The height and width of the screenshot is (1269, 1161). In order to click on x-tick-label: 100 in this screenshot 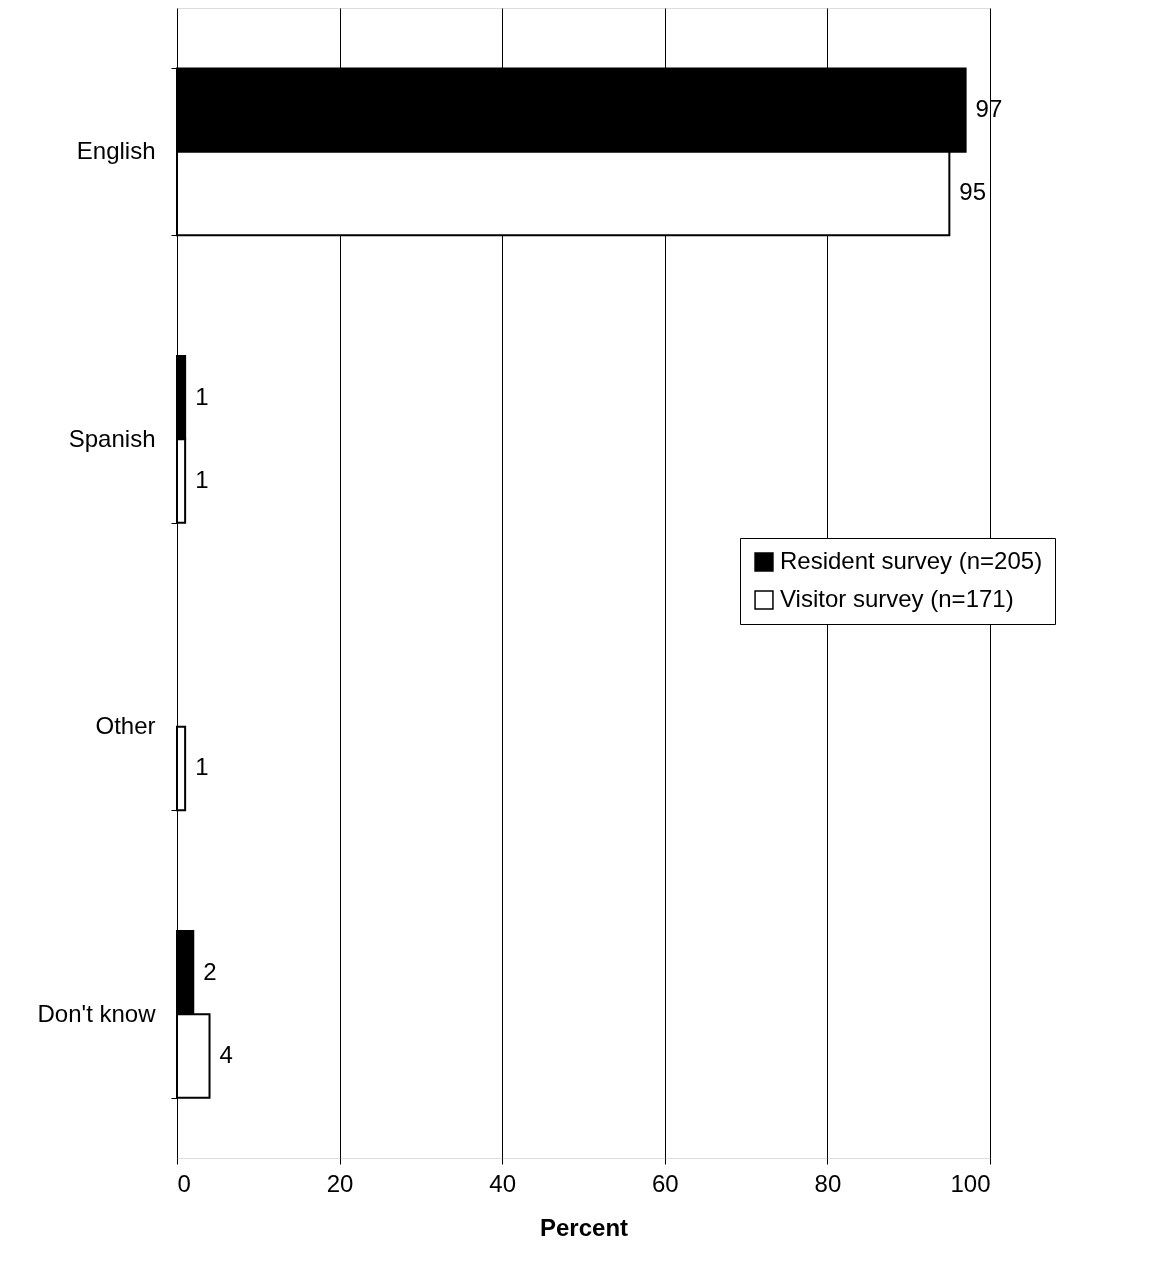, I will do `click(970, 1183)`.